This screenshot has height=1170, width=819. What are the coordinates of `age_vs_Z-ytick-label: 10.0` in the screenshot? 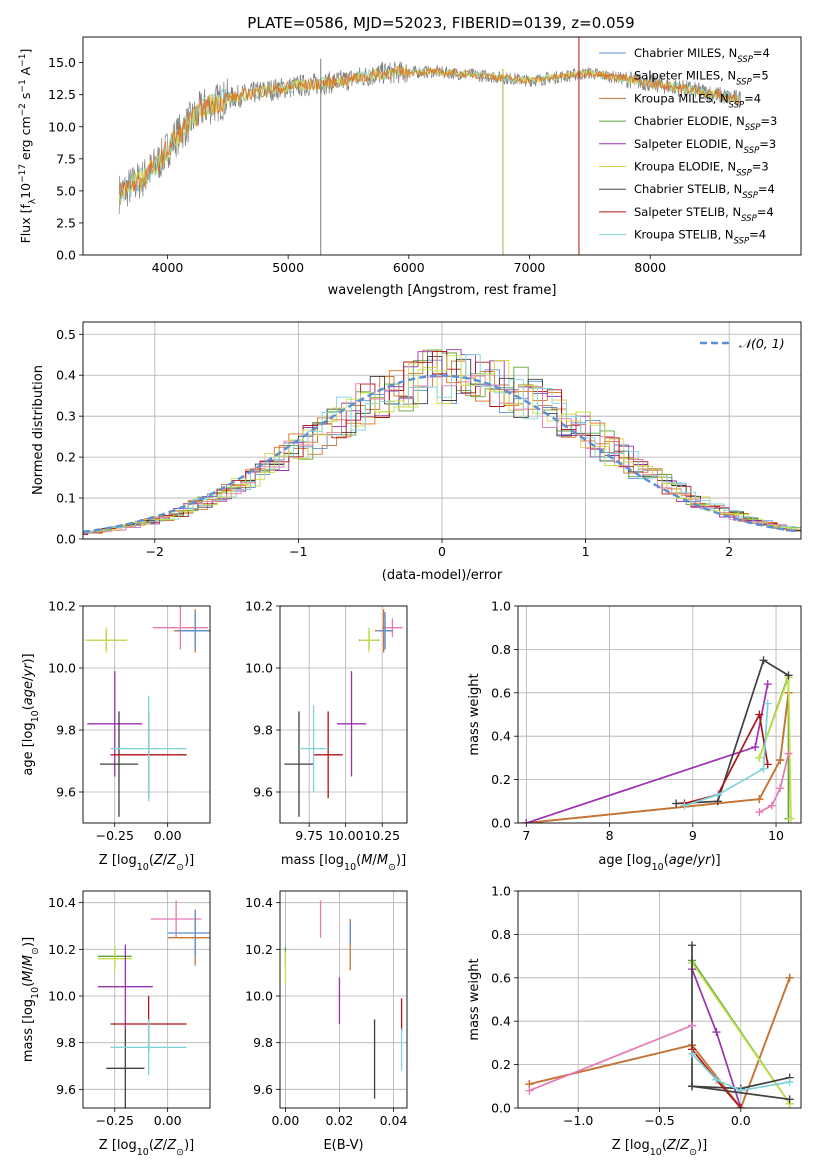 It's located at (62, 668).